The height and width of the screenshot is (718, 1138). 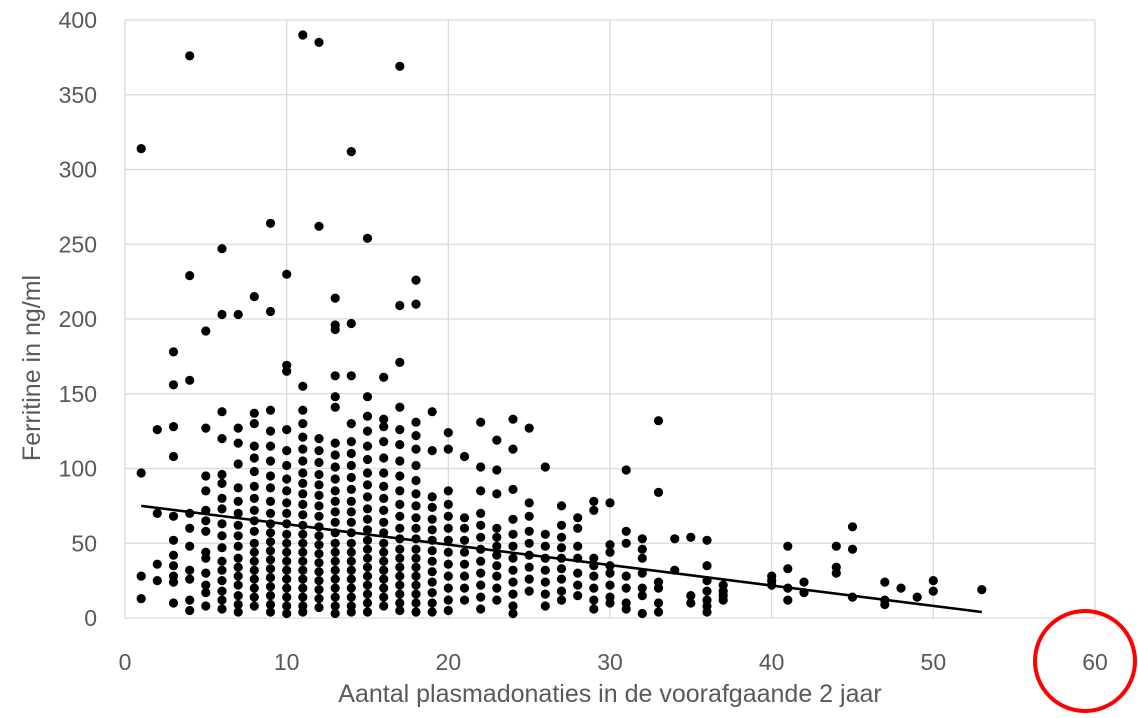 What do you see at coordinates (125, 662) in the screenshot?
I see `x-tick-label: 0` at bounding box center [125, 662].